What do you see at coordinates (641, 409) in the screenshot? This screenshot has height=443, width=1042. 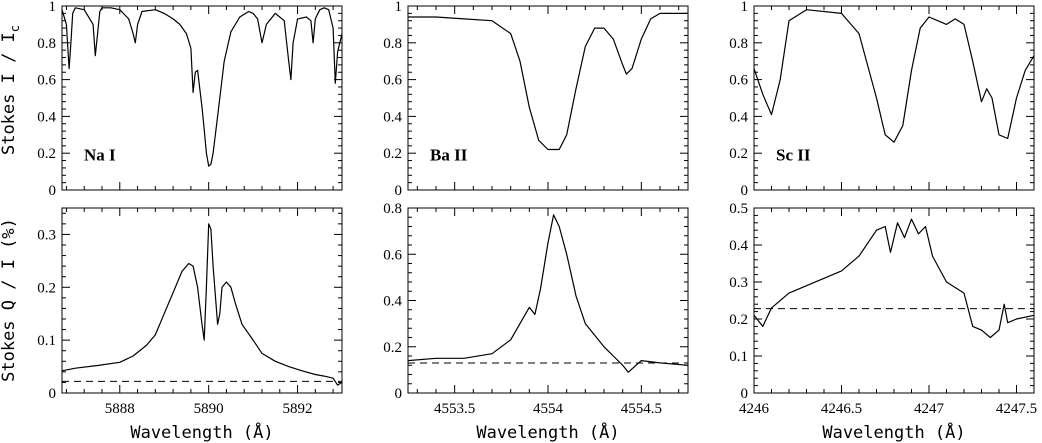 I see `x-tick-label: 4554.5` at bounding box center [641, 409].